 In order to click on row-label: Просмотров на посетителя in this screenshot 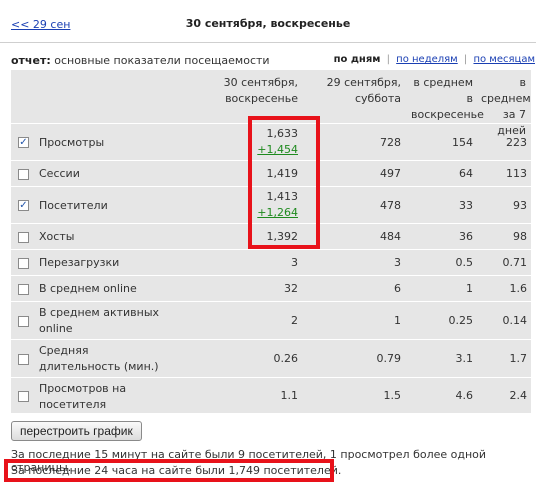, I will do `click(83, 396)`.